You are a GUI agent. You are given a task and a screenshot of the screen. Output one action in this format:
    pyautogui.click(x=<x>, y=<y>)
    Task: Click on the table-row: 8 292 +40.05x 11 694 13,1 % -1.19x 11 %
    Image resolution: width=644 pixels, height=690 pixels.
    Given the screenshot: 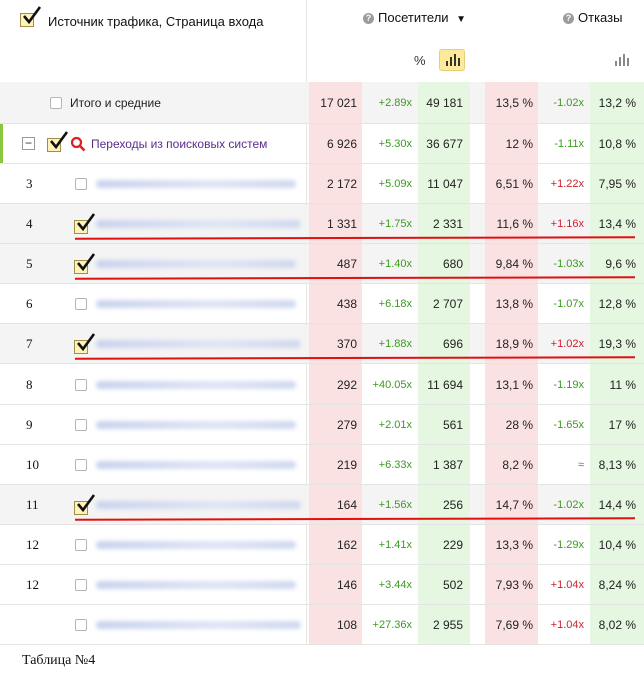 What is the action you would take?
    pyautogui.click(x=322, y=385)
    